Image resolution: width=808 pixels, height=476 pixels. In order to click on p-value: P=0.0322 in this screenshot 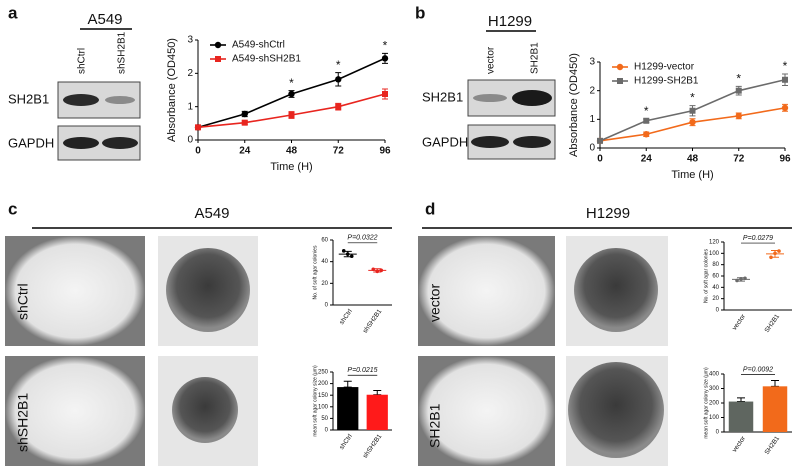, I will do `click(362, 238)`.